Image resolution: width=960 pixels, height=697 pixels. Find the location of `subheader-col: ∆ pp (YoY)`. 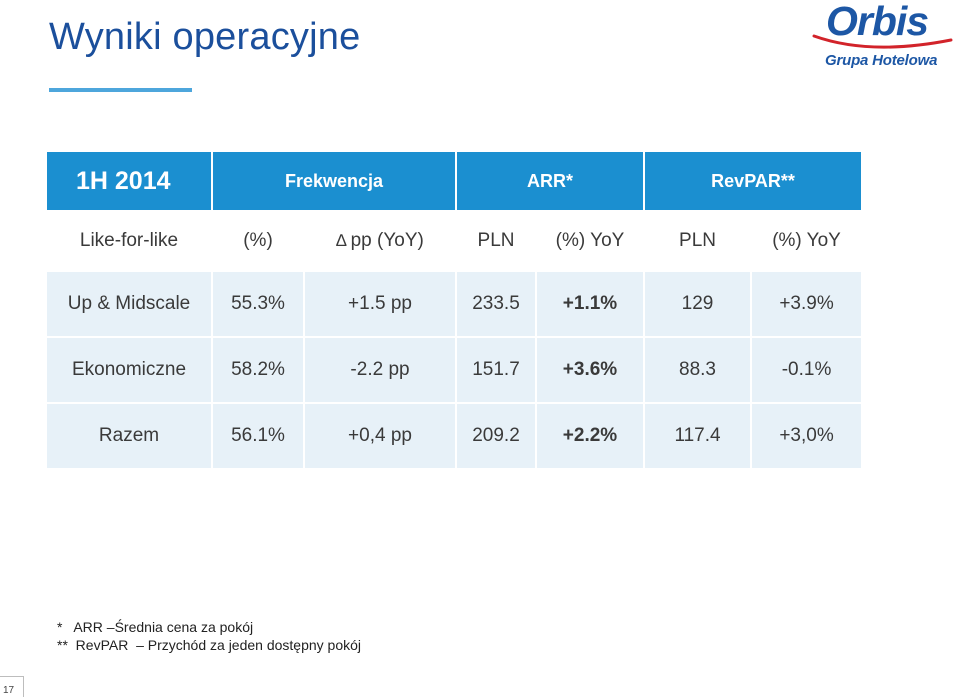

subheader-col: ∆ pp (YoY) is located at coordinates (380, 241).